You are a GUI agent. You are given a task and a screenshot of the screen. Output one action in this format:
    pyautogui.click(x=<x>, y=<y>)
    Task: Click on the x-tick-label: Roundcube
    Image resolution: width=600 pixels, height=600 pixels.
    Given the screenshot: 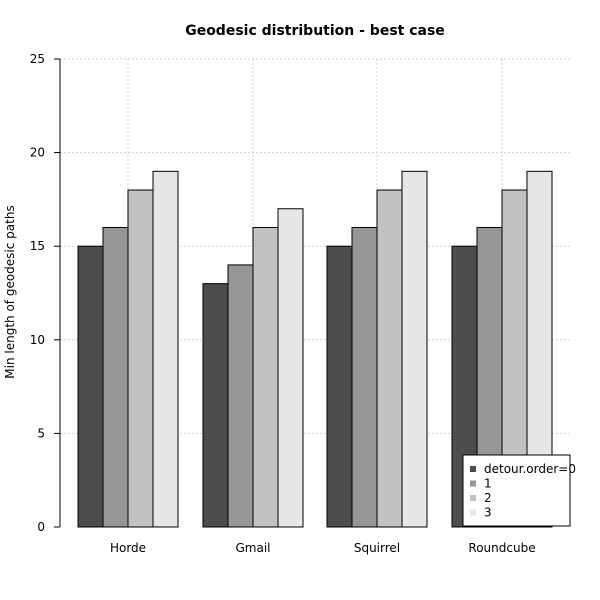 What is the action you would take?
    pyautogui.click(x=501, y=548)
    